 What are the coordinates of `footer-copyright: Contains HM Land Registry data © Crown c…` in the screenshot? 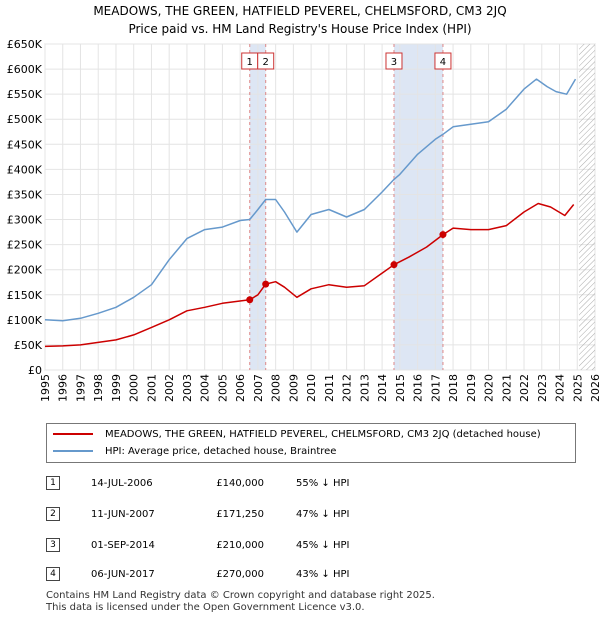 It's located at (240, 595).